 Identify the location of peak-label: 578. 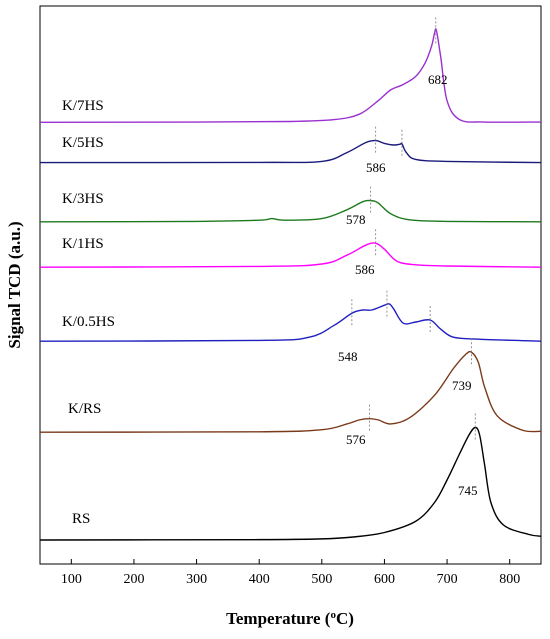
(356, 219).